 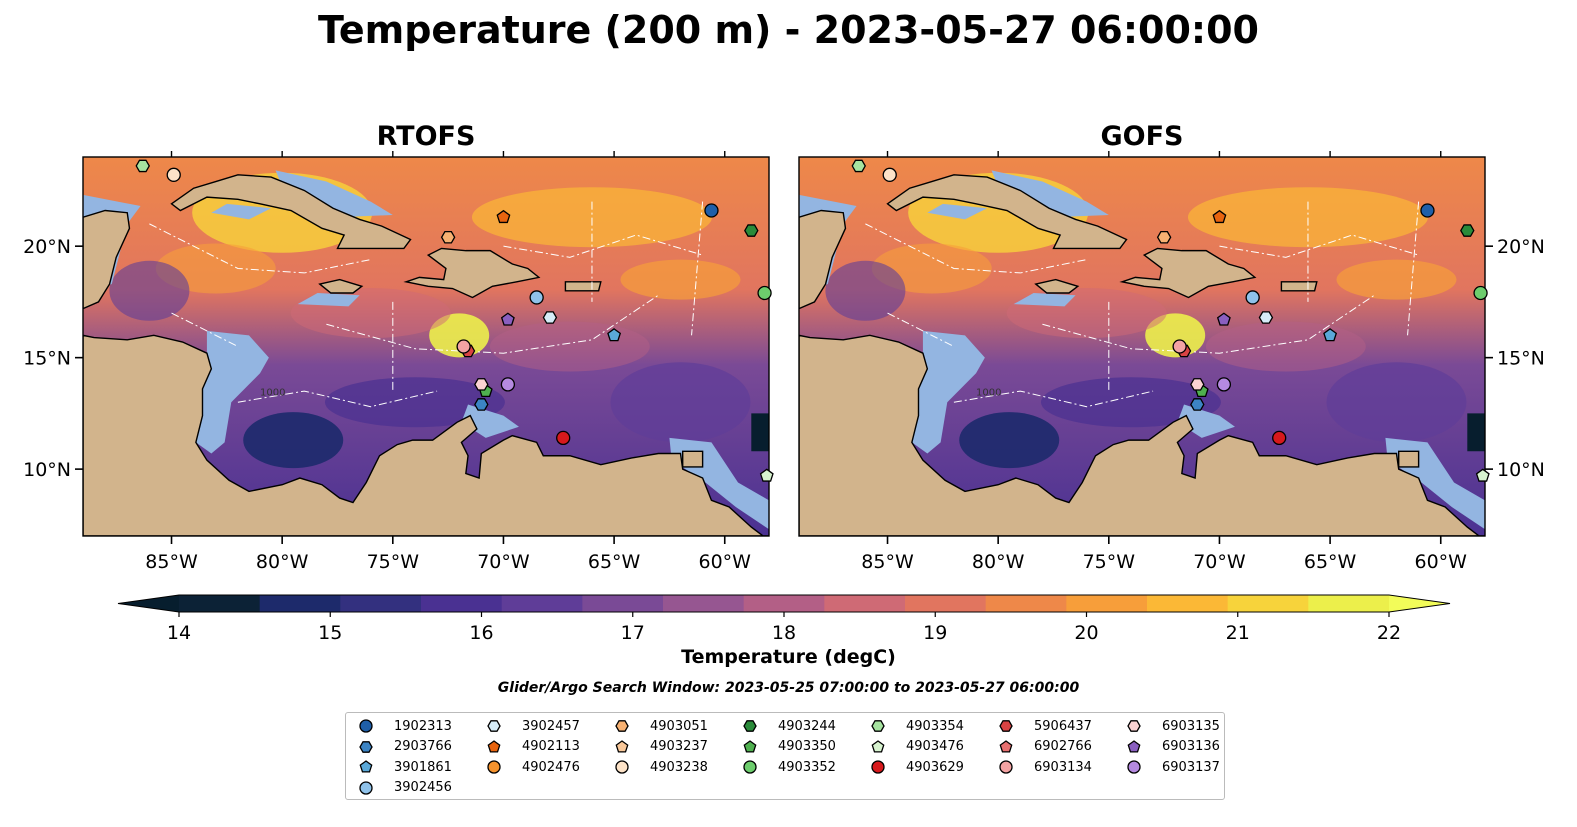 I want to click on legend-label: 4903244, so click(x=807, y=726).